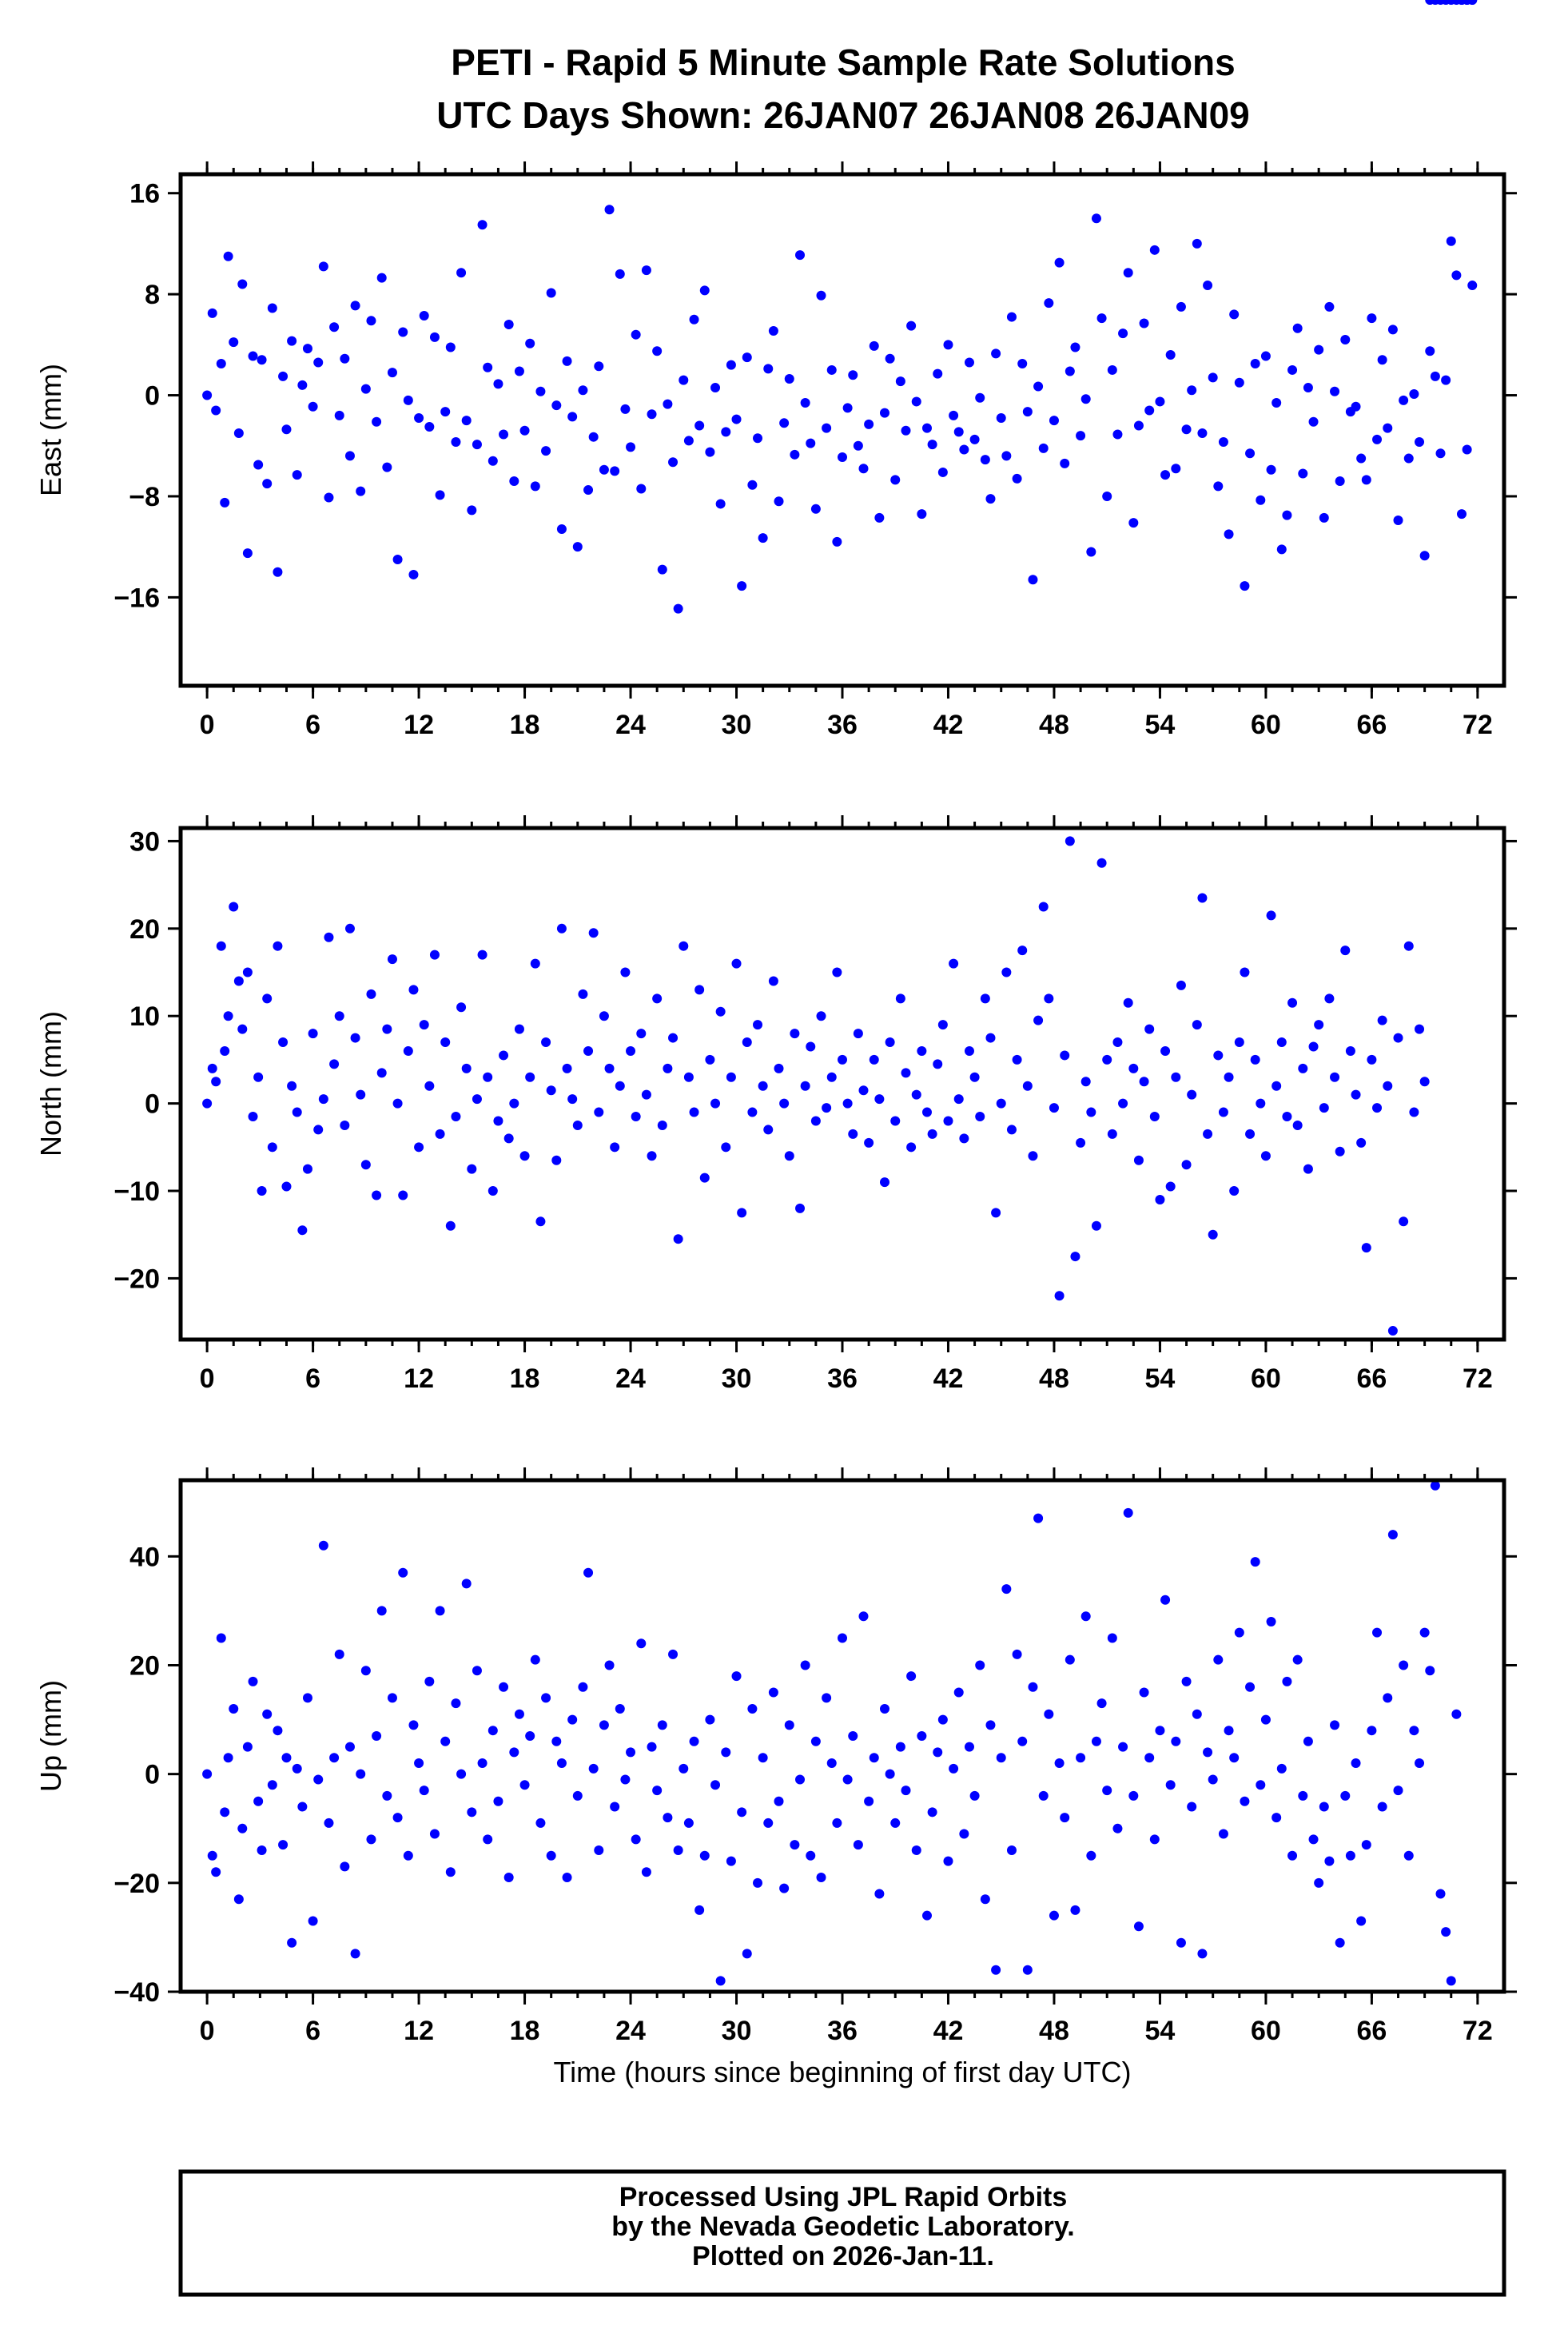 The image size is (1568, 2345). What do you see at coordinates (1054, 725) in the screenshot?
I see `east-x-tick-label: 48` at bounding box center [1054, 725].